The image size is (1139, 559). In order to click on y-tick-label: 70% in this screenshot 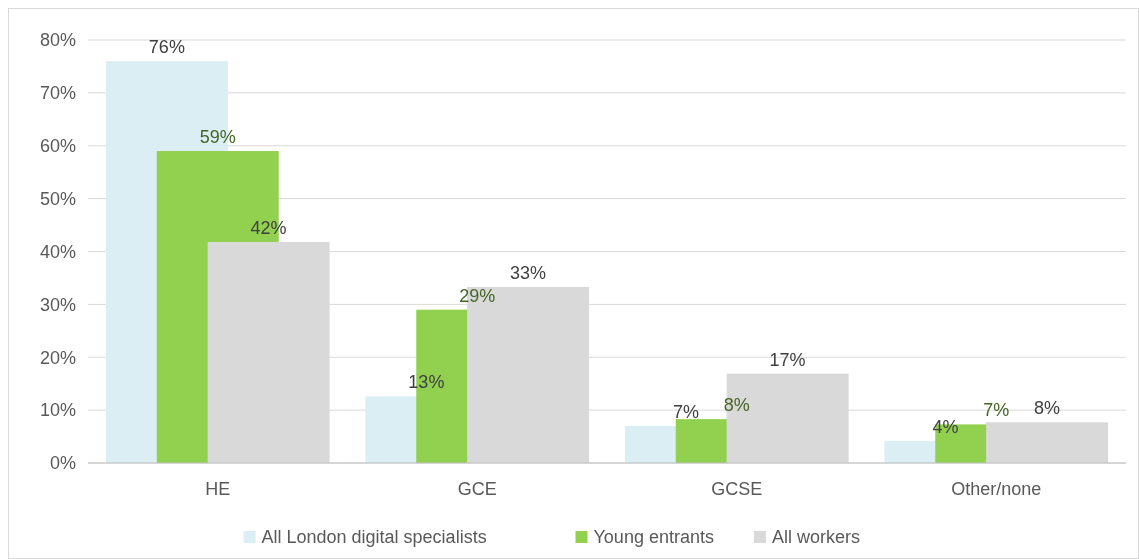, I will do `click(57, 93)`.